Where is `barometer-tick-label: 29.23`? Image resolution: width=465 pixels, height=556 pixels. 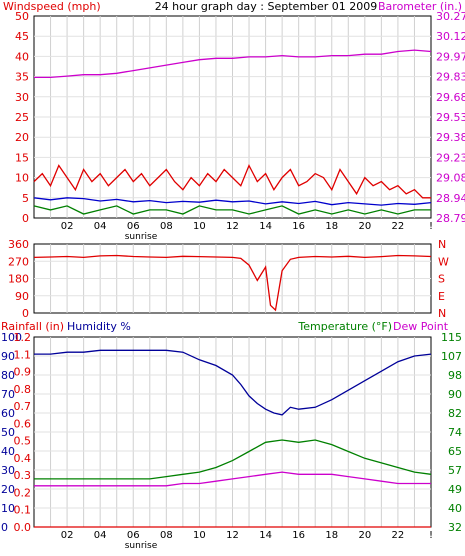
barometer-tick-label: 29.23 is located at coordinates (450, 157).